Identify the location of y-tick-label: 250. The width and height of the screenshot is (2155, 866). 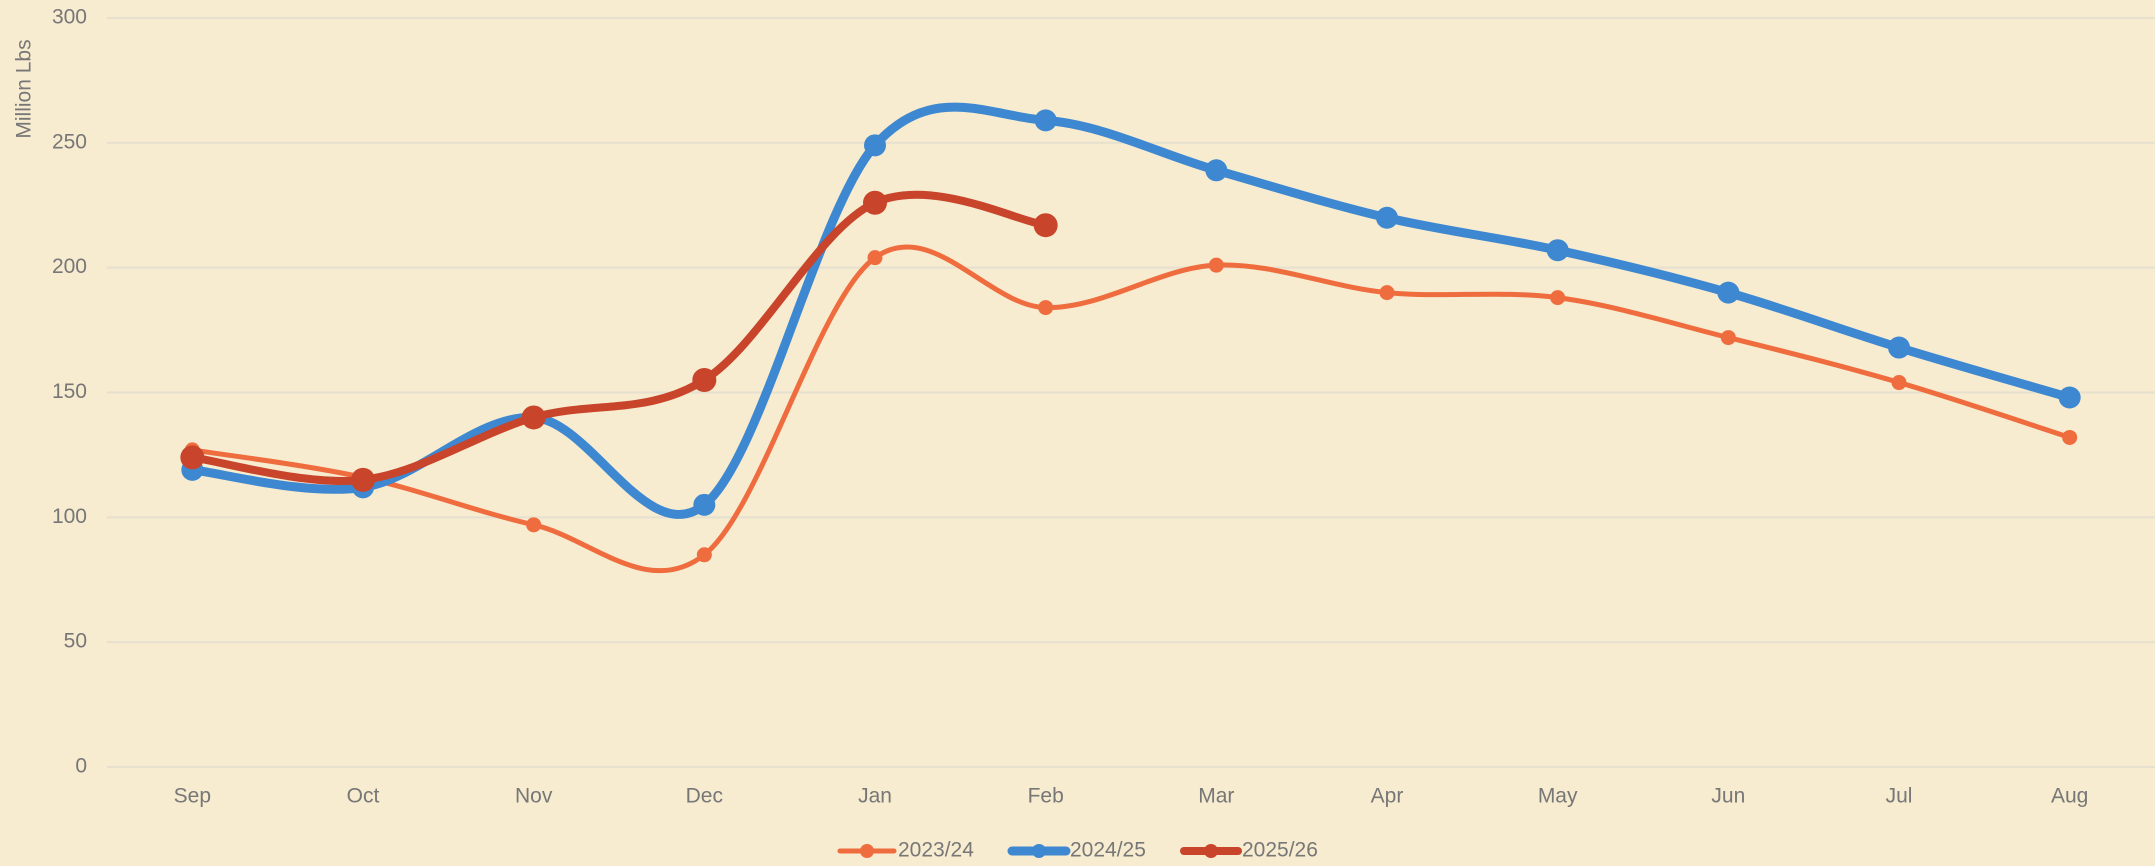
(69, 141).